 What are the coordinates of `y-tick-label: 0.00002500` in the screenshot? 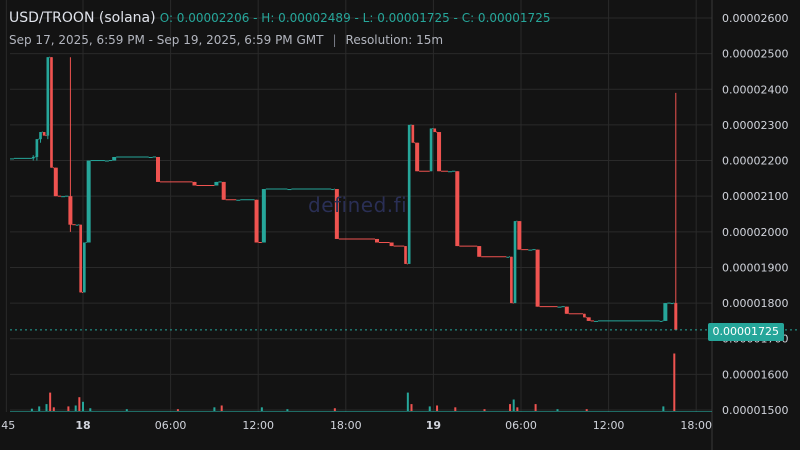 It's located at (755, 54).